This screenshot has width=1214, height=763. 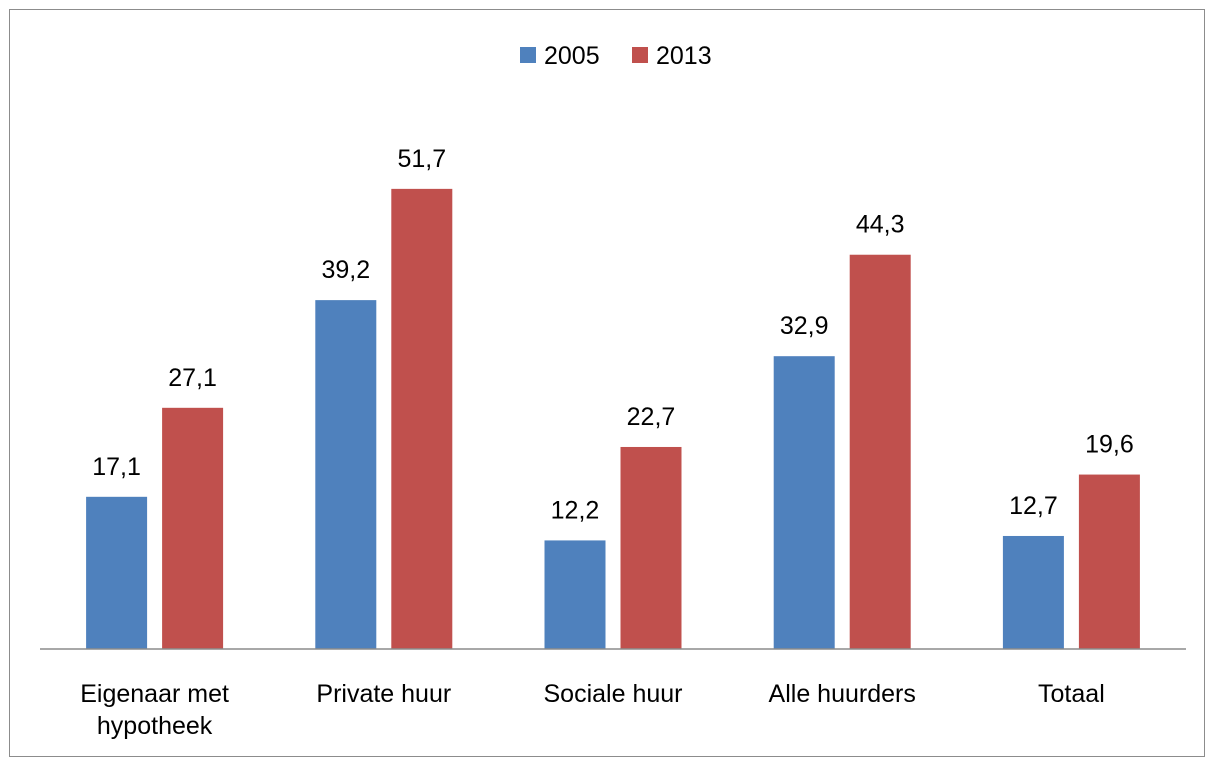 What do you see at coordinates (1109, 445) in the screenshot?
I see `value-label-2013-4: 19,6` at bounding box center [1109, 445].